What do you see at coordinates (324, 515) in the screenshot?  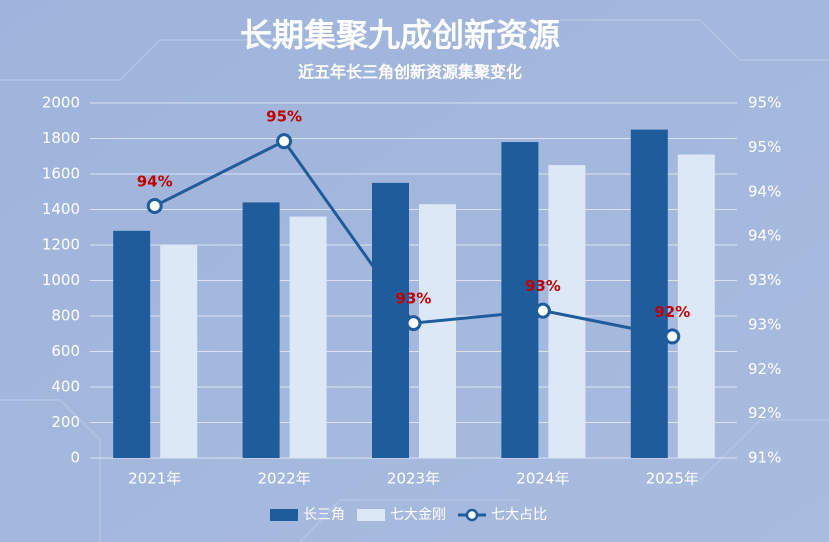 I see `legend-label: 长三角` at bounding box center [324, 515].